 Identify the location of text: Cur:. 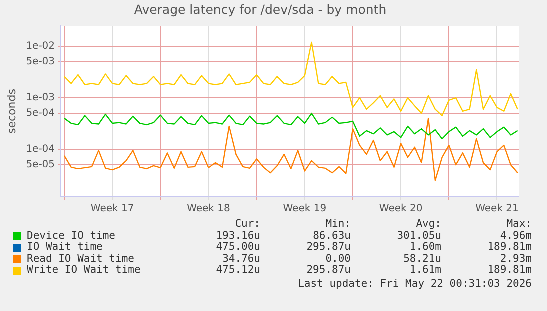
(247, 224).